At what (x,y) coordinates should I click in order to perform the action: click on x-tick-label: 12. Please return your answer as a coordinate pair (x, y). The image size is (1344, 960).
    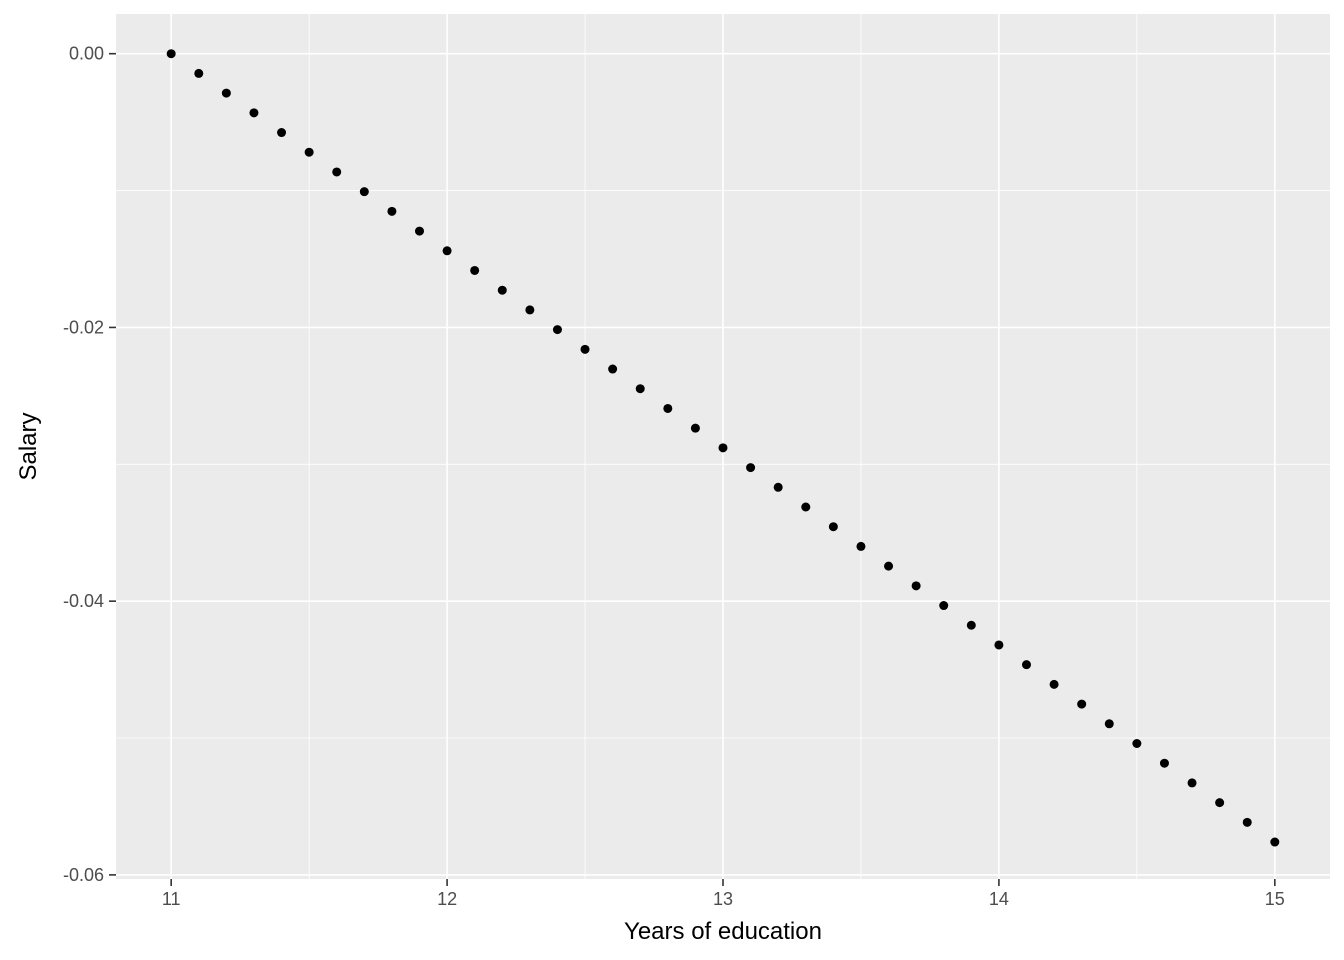
    Looking at the image, I should click on (447, 899).